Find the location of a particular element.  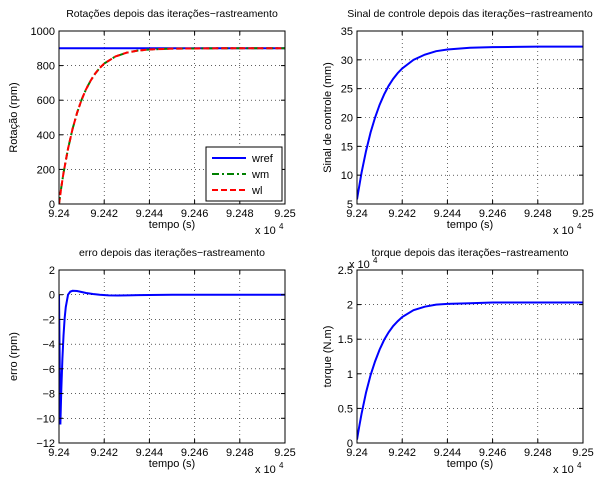

chart-title: torque depois das iterações−rastreamento is located at coordinates (470, 253).